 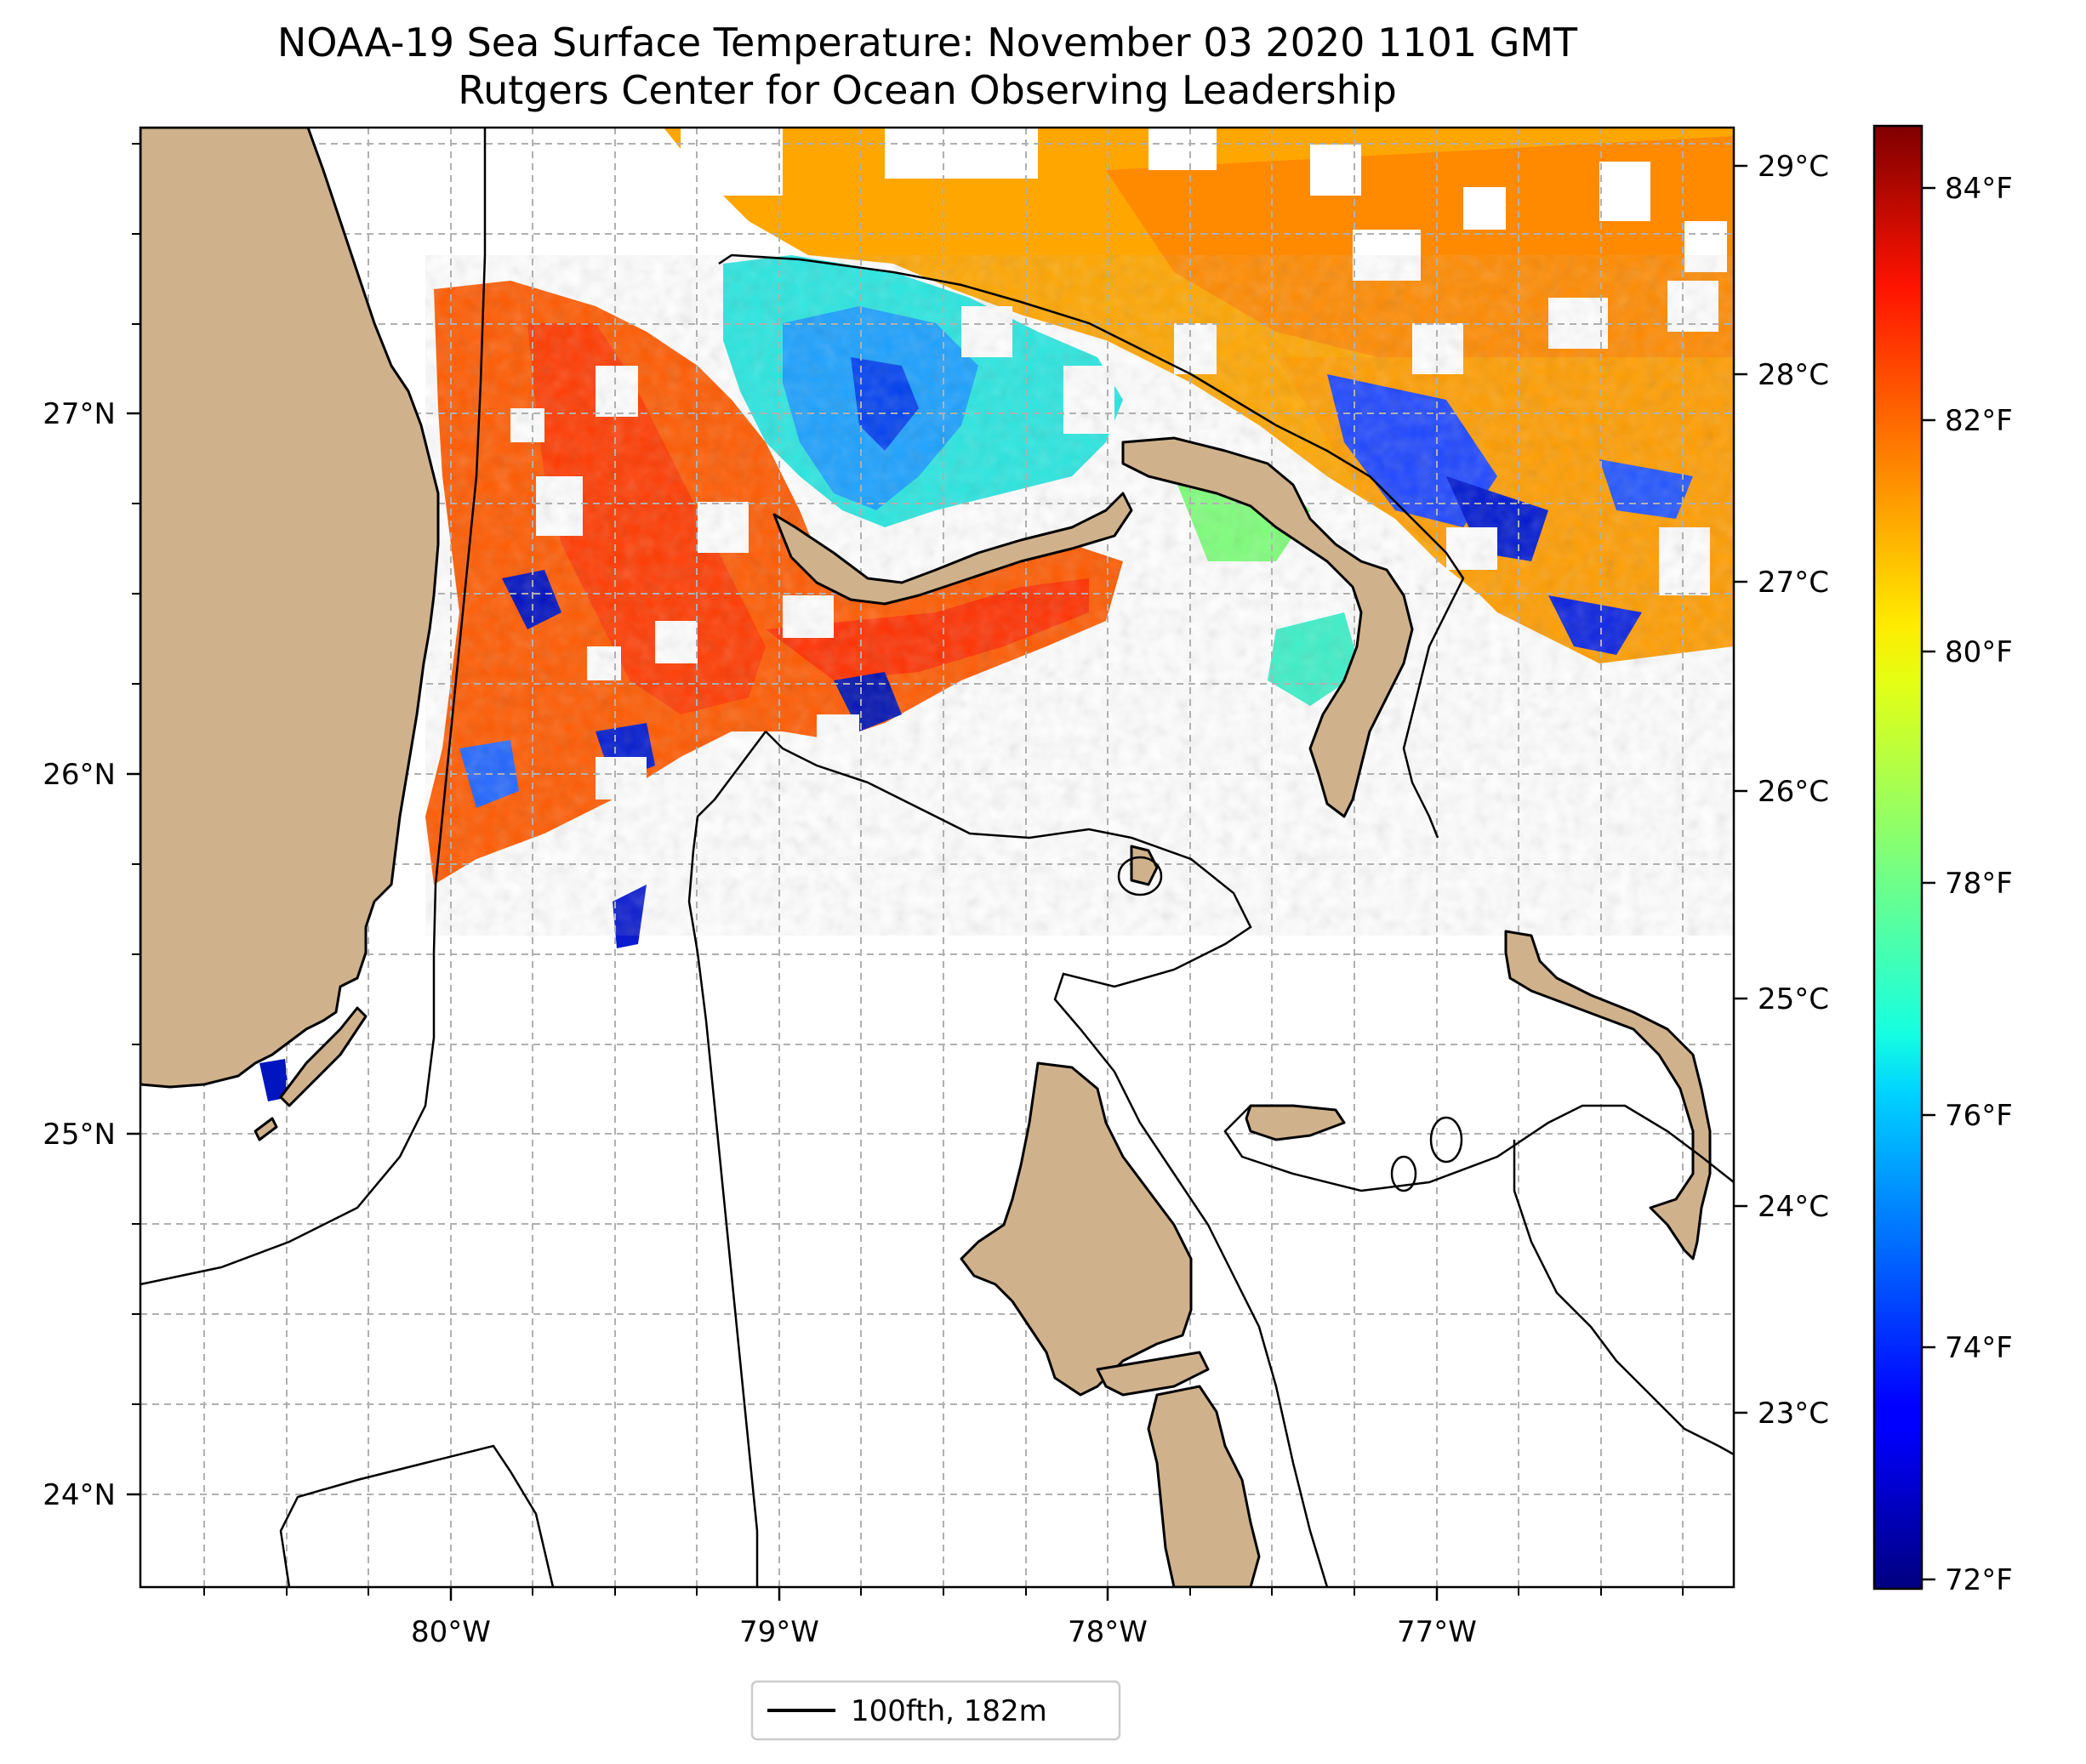 What do you see at coordinates (1794, 375) in the screenshot?
I see `celsius-tick-label: 28°C` at bounding box center [1794, 375].